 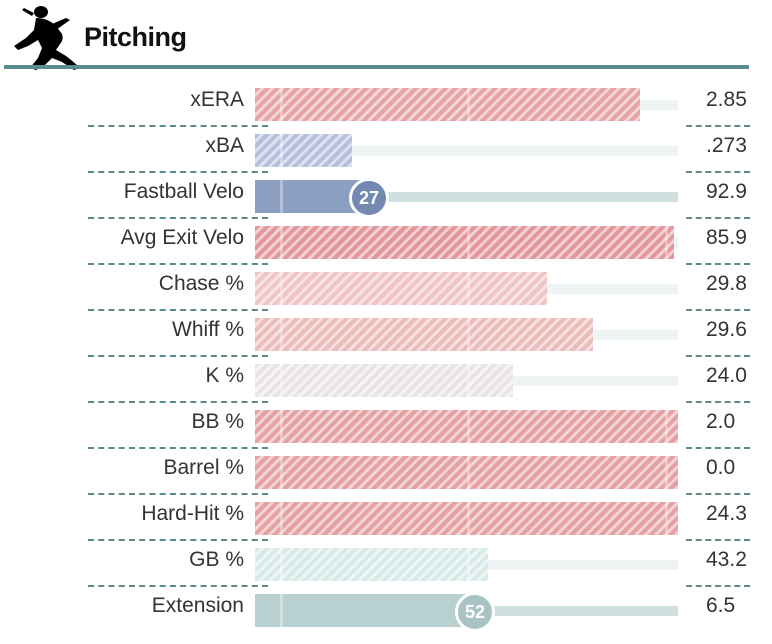 I want to click on metric-value: 29.8, so click(x=726, y=283).